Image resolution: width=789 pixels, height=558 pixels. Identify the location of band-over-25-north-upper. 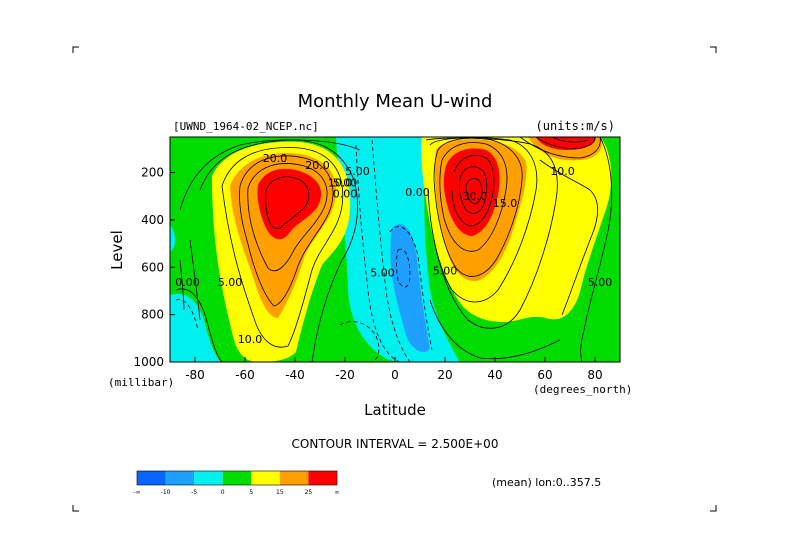
(566, 143).